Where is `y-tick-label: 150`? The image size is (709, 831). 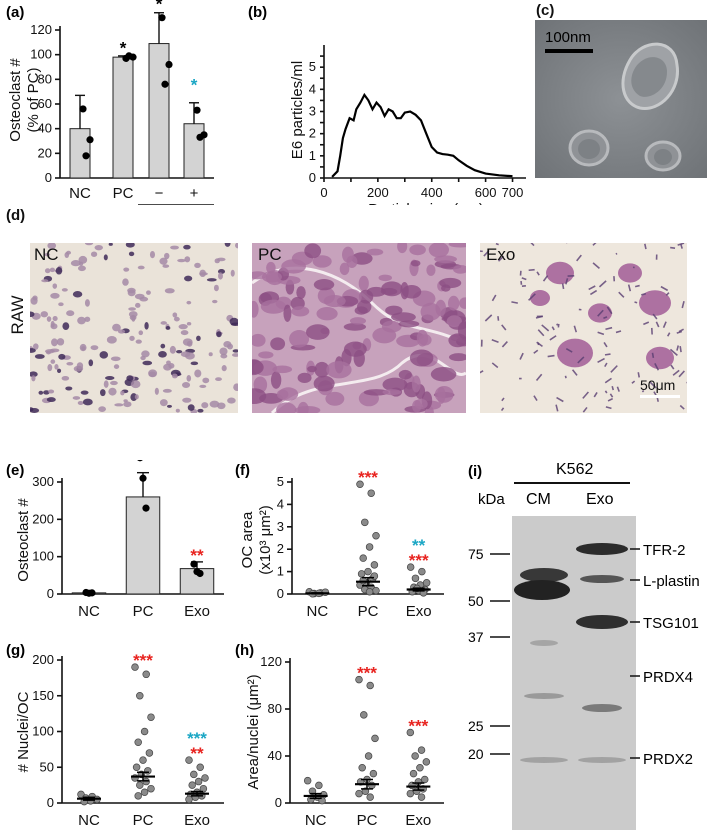 y-tick-label: 150 is located at coordinates (43, 695).